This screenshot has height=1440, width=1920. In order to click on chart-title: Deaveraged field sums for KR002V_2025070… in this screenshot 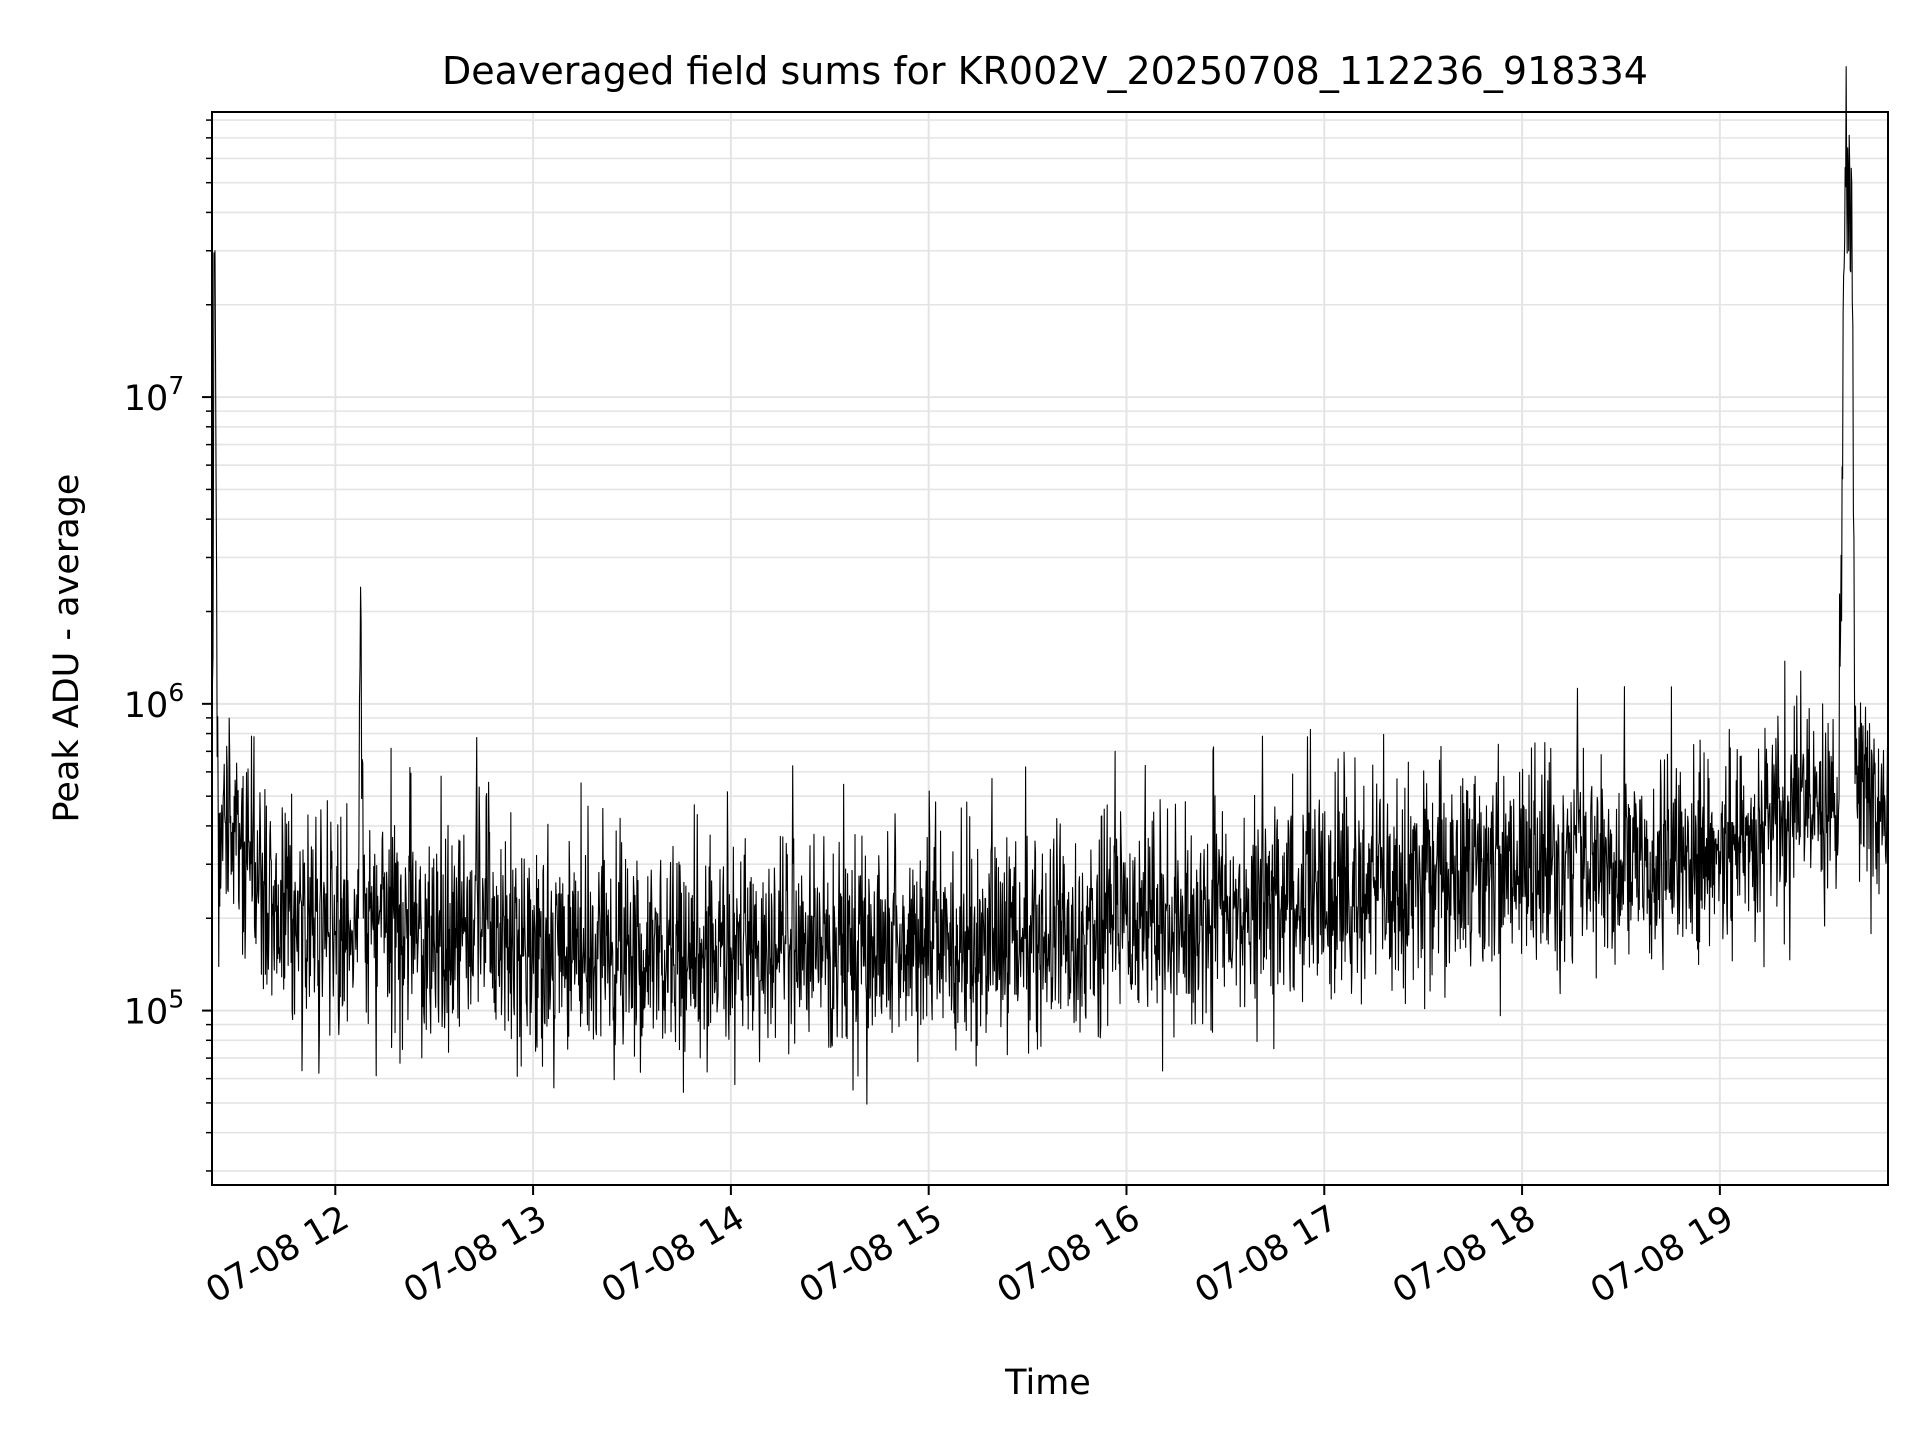, I will do `click(1045, 71)`.